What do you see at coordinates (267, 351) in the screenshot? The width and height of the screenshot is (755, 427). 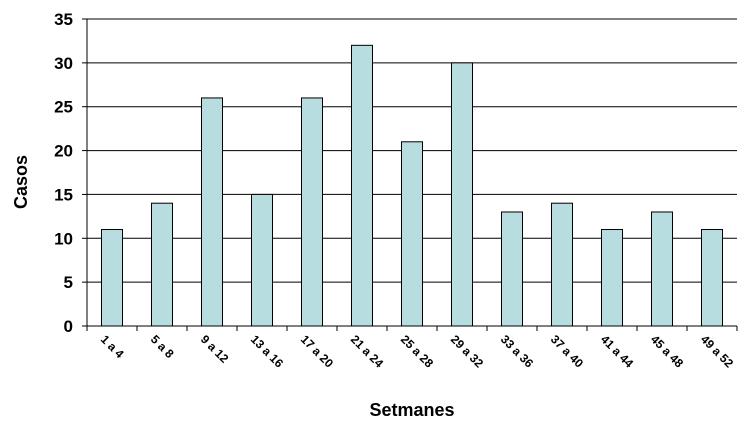 I see `x-tick-label: 13 a 16` at bounding box center [267, 351].